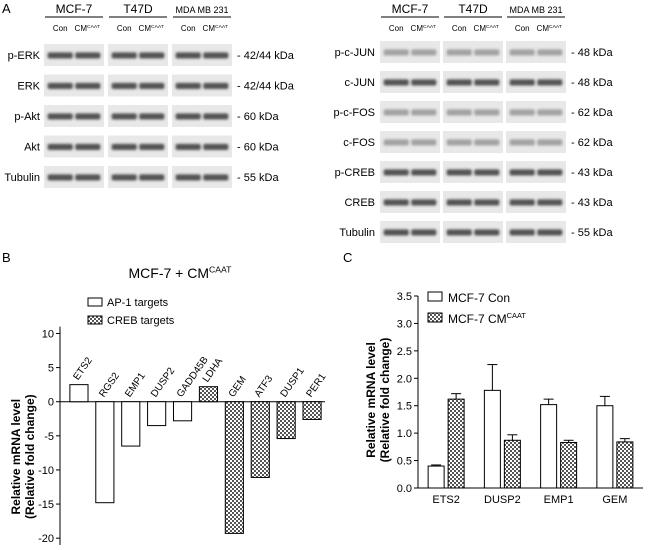 This screenshot has width=650, height=550. I want to click on size-label: - 60 kDa, so click(258, 148).